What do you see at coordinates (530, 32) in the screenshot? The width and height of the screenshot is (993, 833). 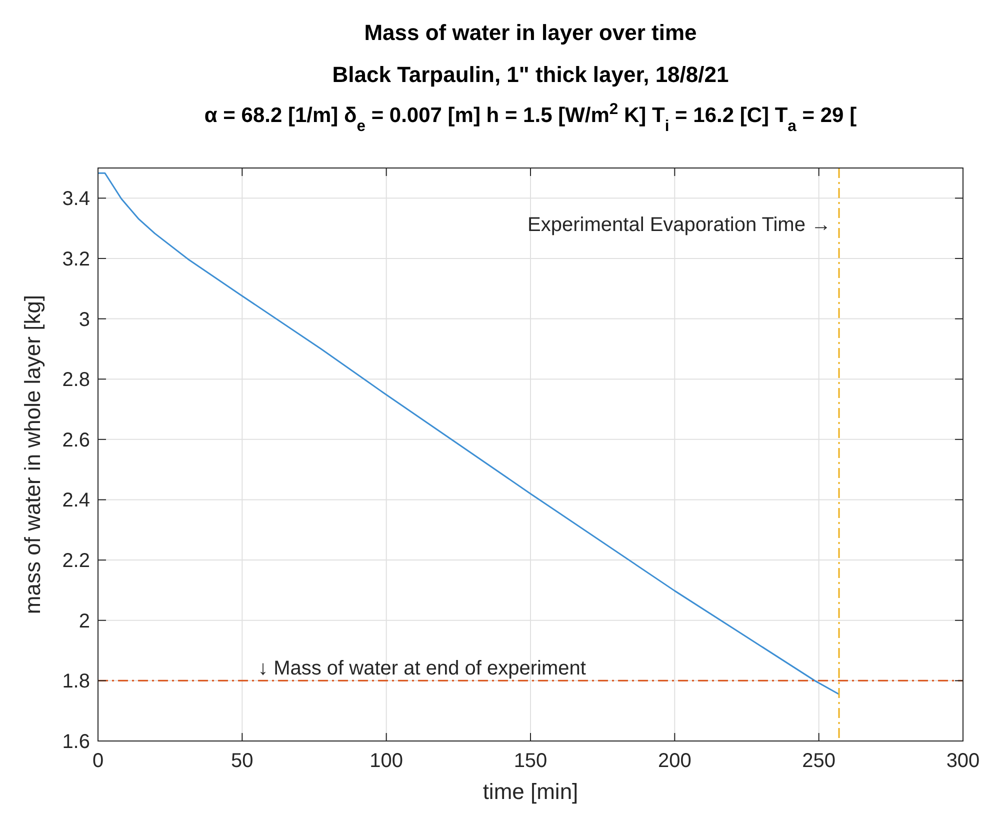 I see `chart-title: Mass of water in layer over time` at bounding box center [530, 32].